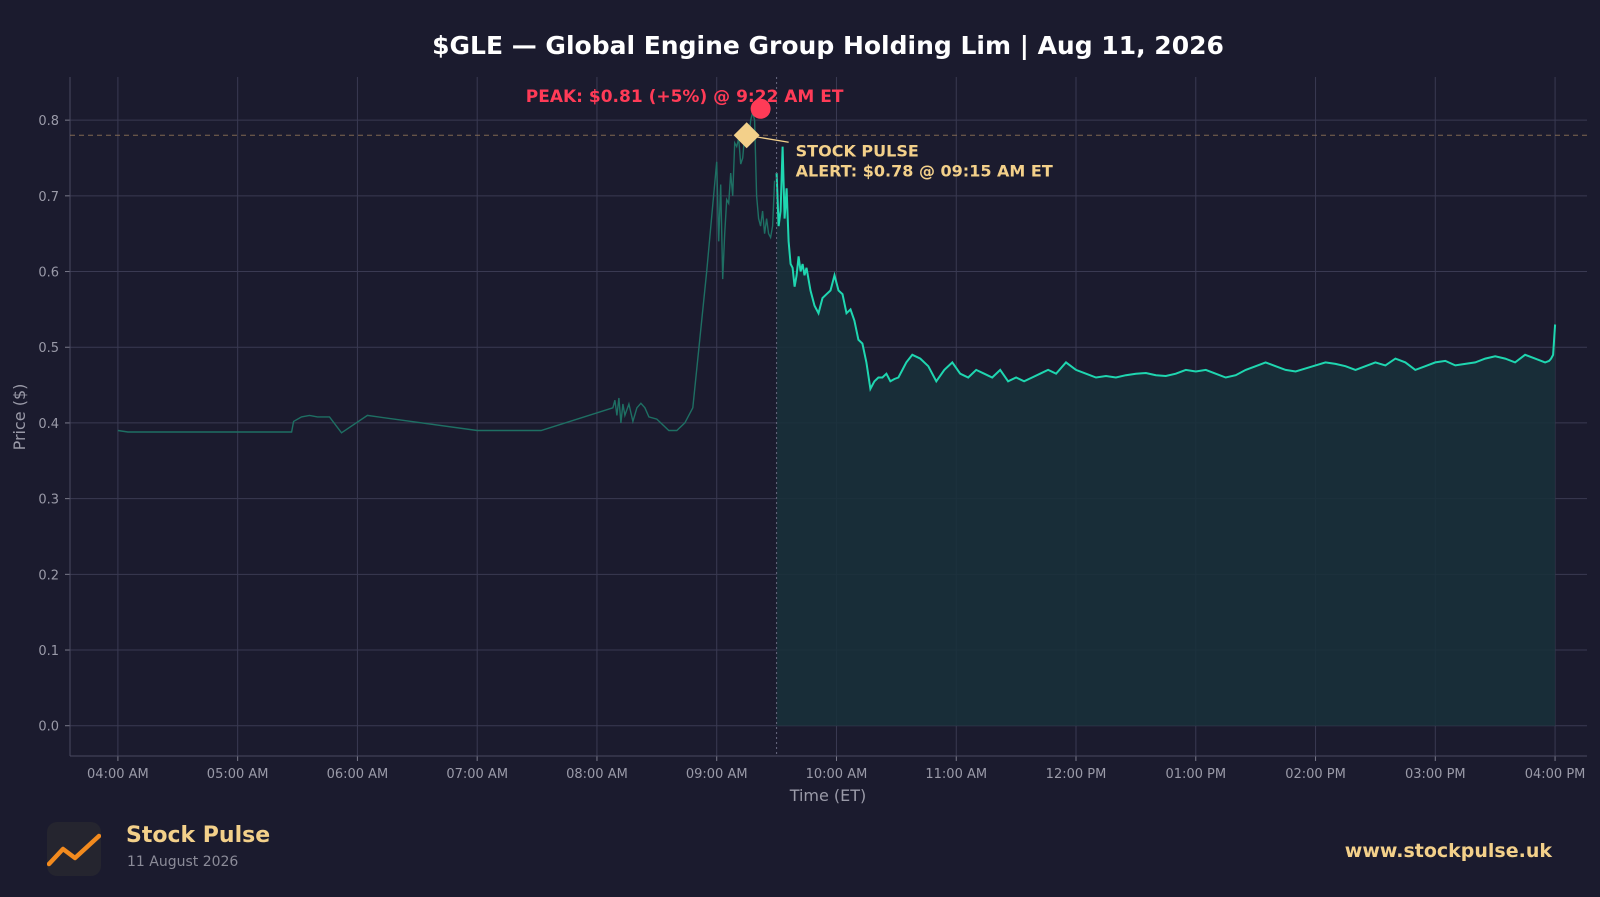 Image resolution: width=1600 pixels, height=897 pixels. Describe the element at coordinates (48, 424) in the screenshot. I see `y-tick-label: 0.4` at that location.